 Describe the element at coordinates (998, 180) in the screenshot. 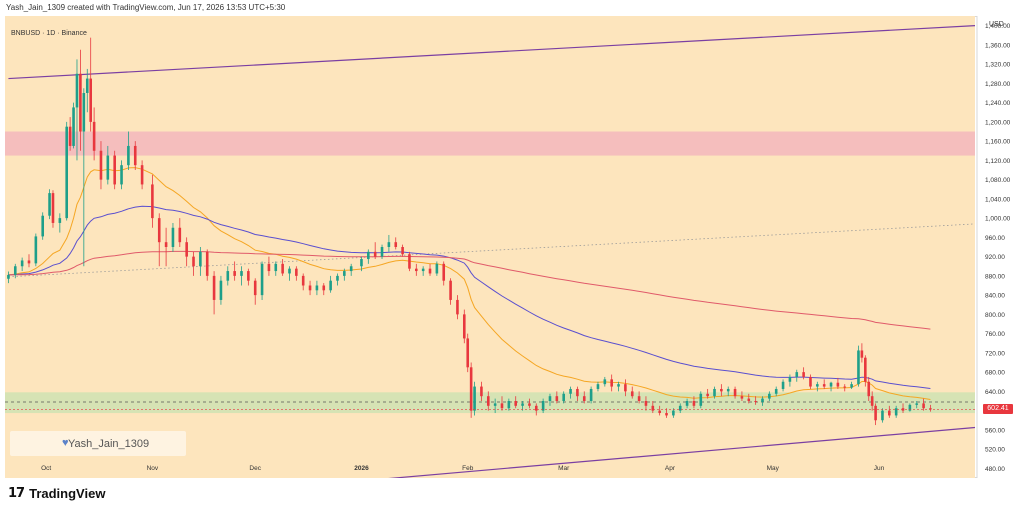

I see `y-tick-label: 1,080.00` at that location.